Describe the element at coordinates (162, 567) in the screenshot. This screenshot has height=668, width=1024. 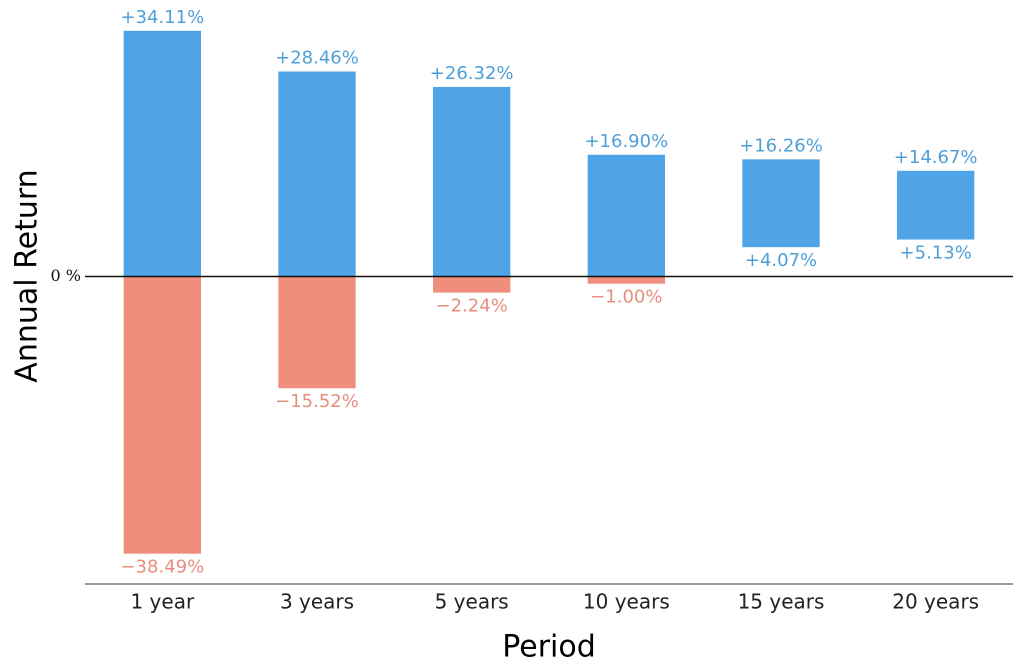
I see `value-label: −38.49%` at that location.